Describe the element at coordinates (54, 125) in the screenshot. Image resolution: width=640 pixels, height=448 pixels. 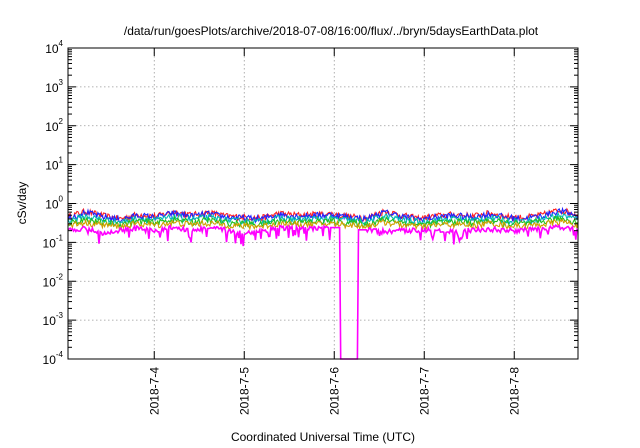
I see `y-tick-label: 10²` at that location.